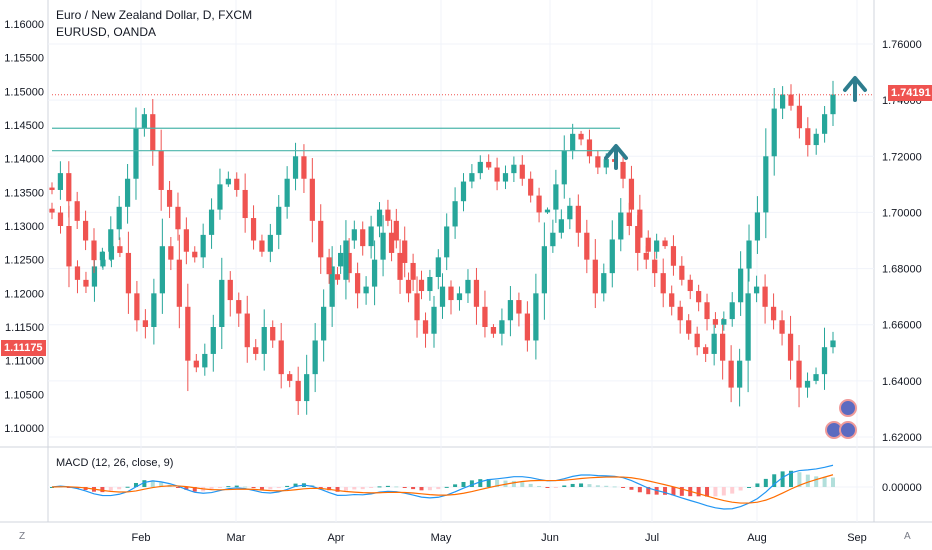 The height and width of the screenshot is (550, 932). Describe the element at coordinates (24, 92) in the screenshot. I see `left-axis-tick: 1.15000` at that location.